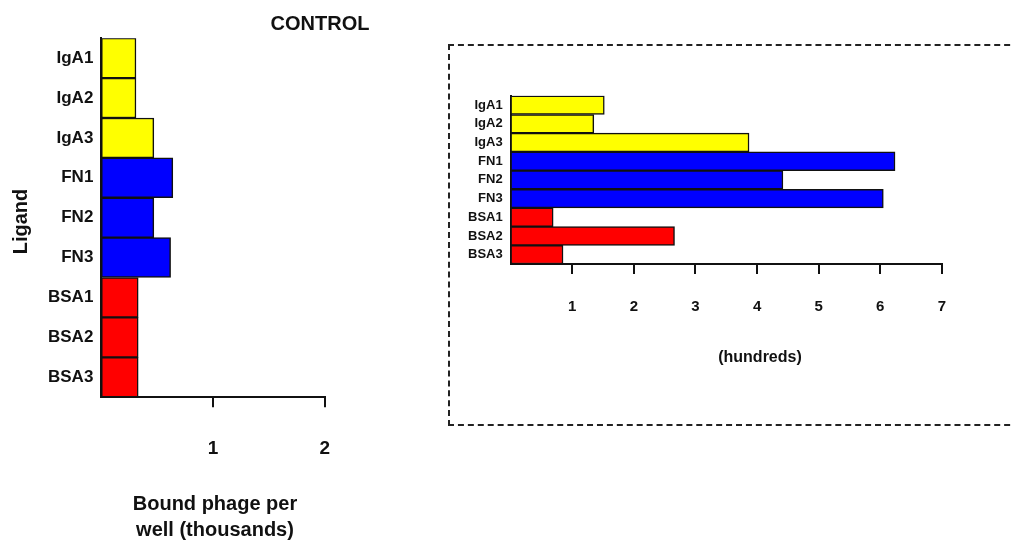 The image size is (1014, 552). What do you see at coordinates (760, 357) in the screenshot?
I see `x-axis-title: (hundreds)` at bounding box center [760, 357].